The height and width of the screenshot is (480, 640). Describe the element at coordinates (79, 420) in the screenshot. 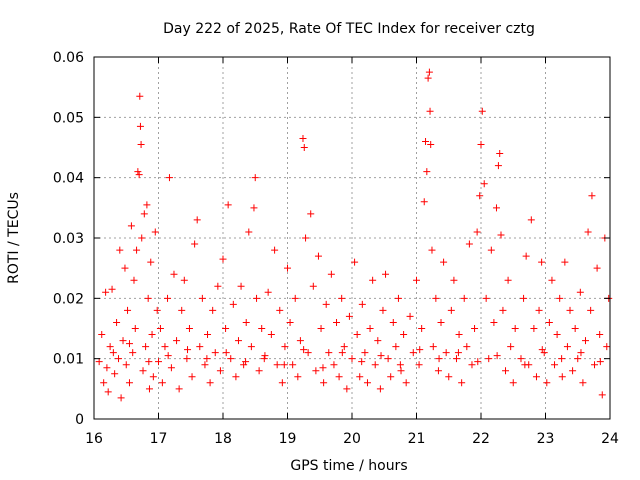

I see `y-tick-label: 0` at that location.